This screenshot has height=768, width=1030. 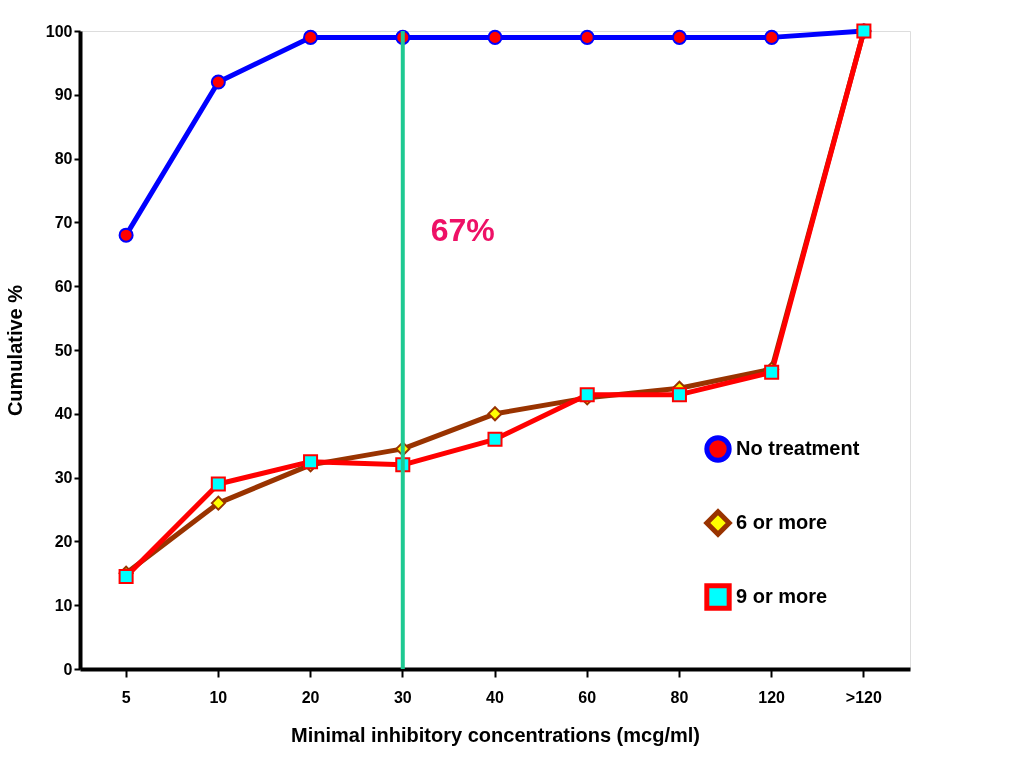 What do you see at coordinates (59, 31) in the screenshot?
I see `y-tick-label: 100` at bounding box center [59, 31].